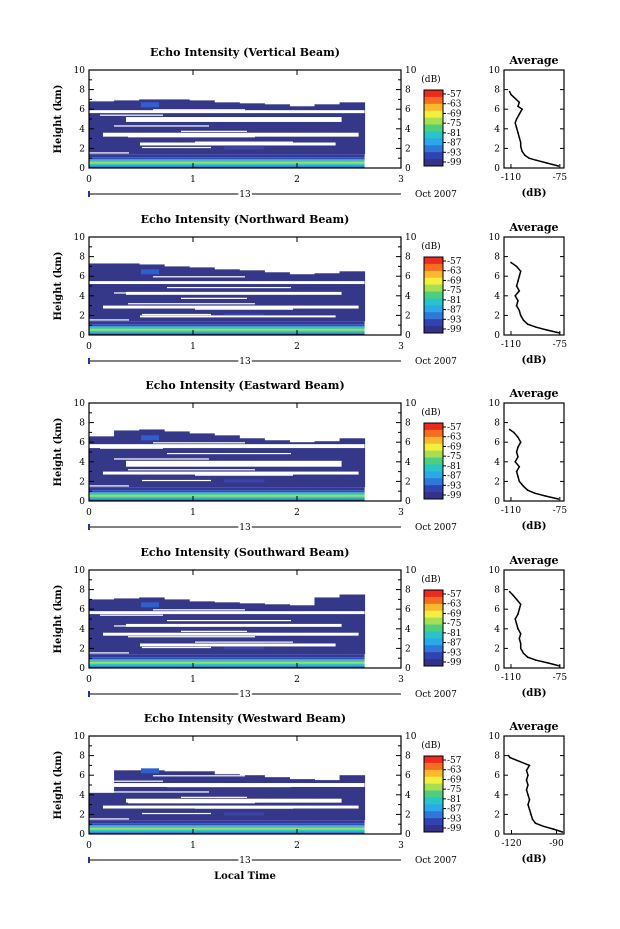 The image size is (620, 929). I want to click on colorbar: -57-63-69-75-81-87-93-99, so click(442, 128).